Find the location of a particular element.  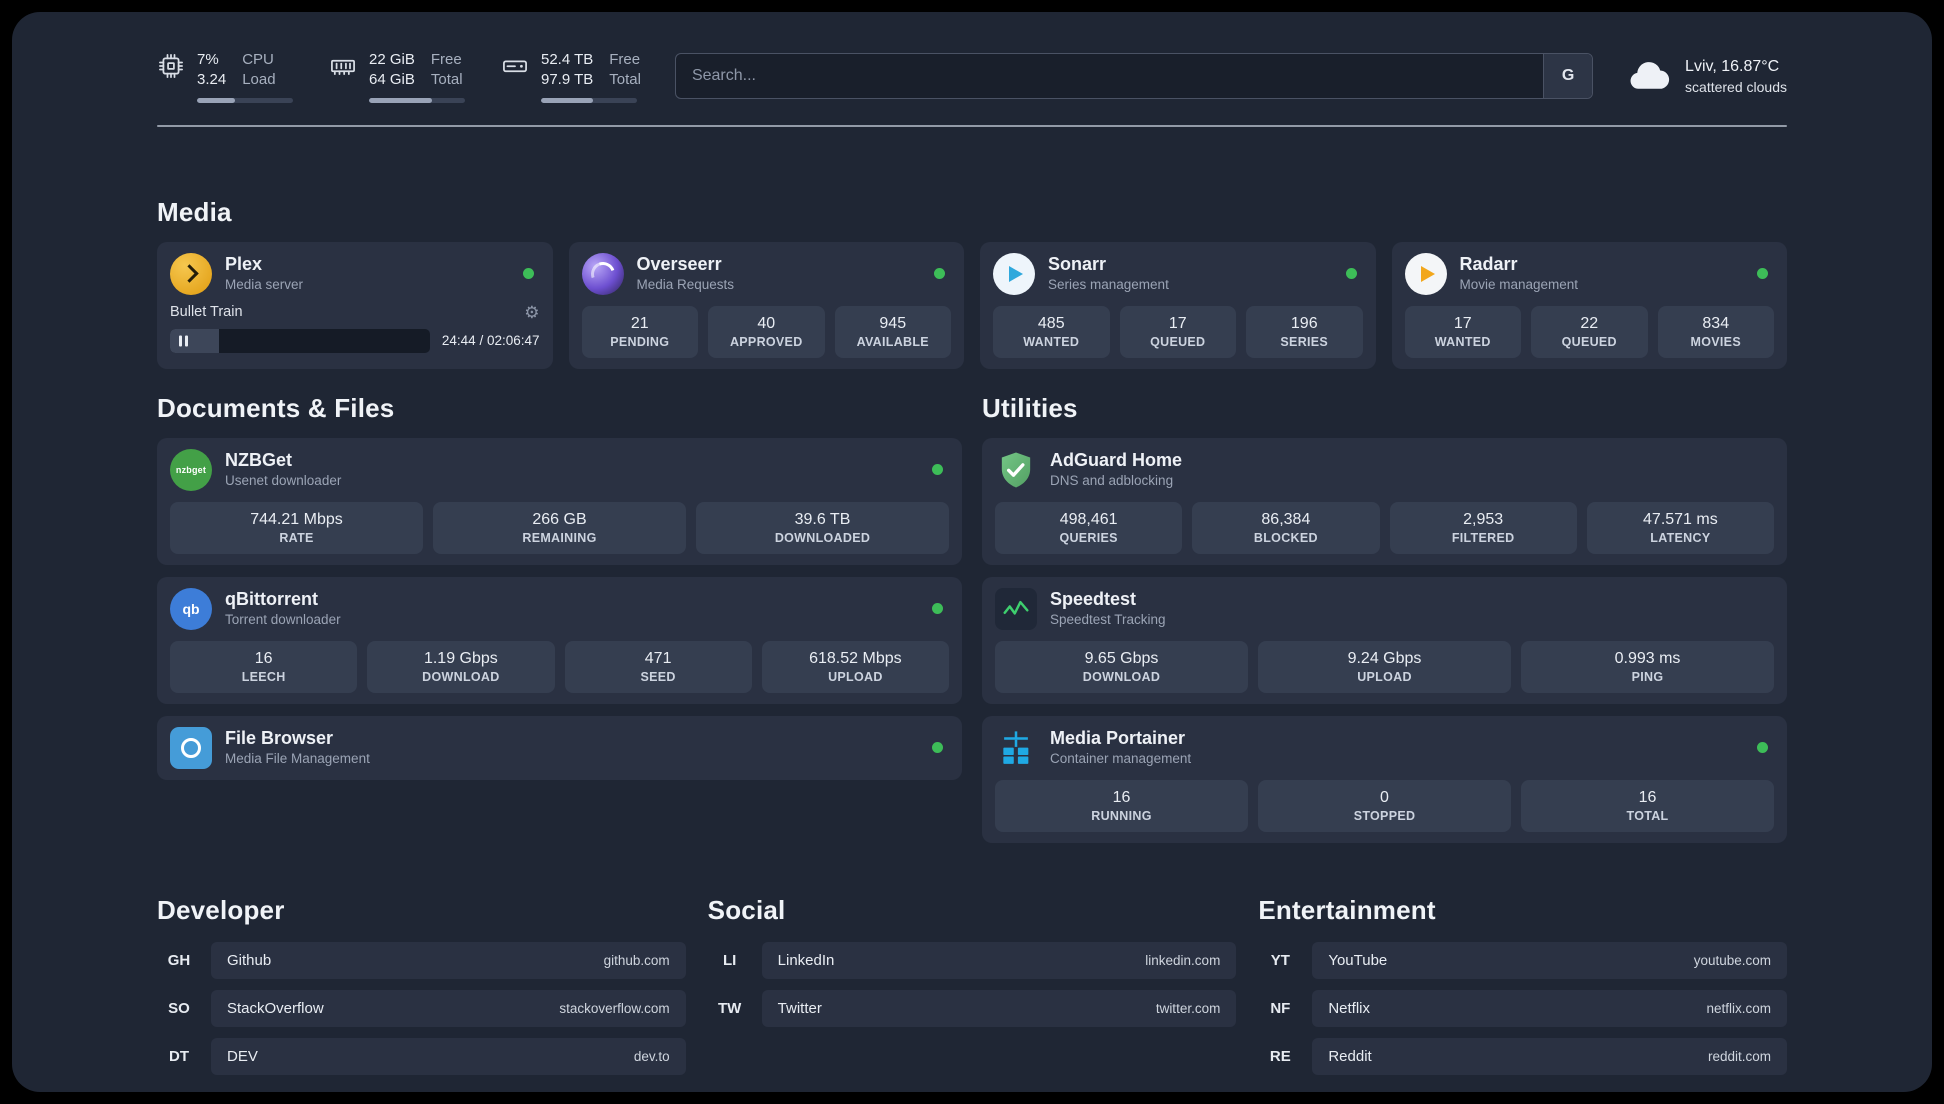

stat-tile: 618.52 Mbps UPLOAD is located at coordinates (855, 666).